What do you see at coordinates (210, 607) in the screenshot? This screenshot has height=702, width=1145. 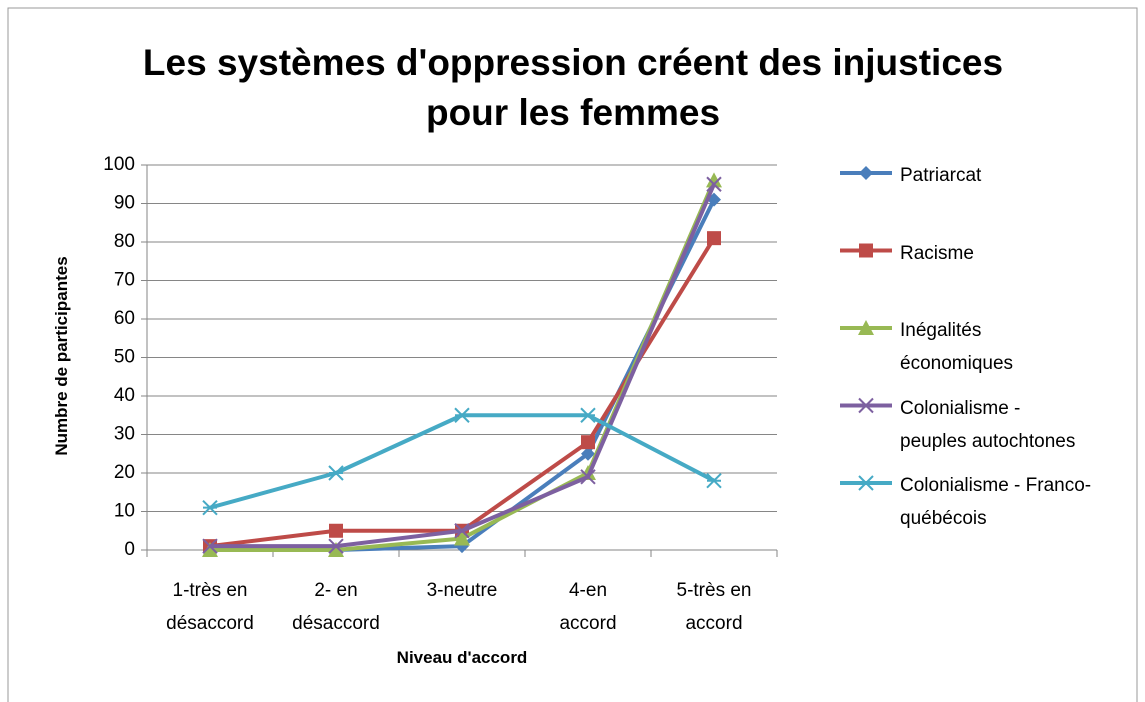 I see `x-tick-label: 1-très en désaccord` at bounding box center [210, 607].